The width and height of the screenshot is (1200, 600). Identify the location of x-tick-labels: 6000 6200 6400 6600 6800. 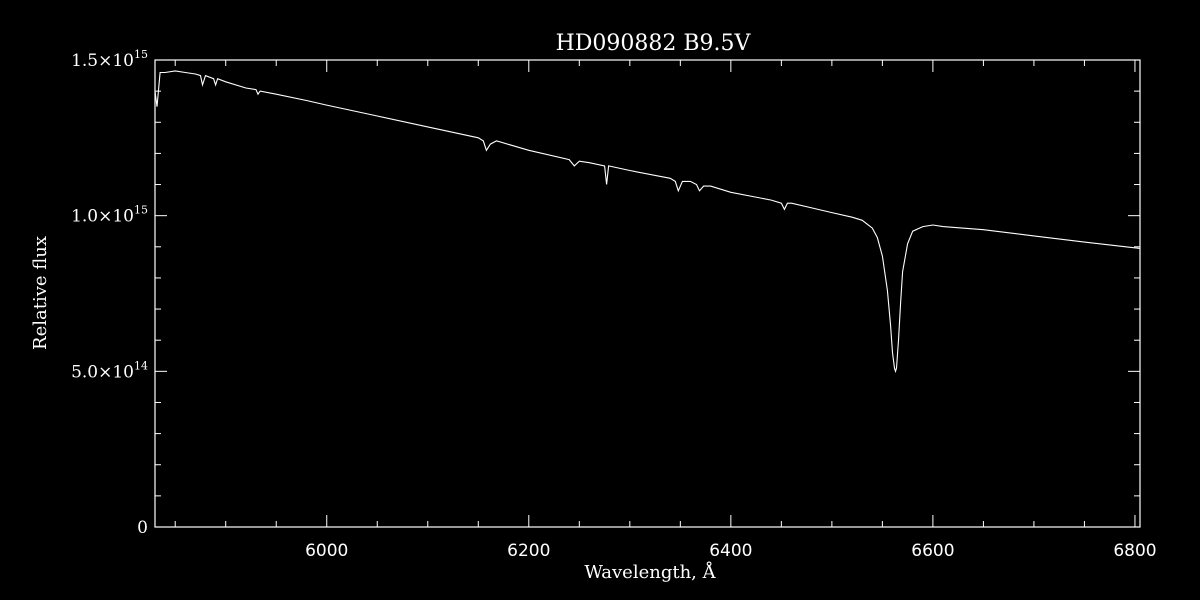
(730, 551).